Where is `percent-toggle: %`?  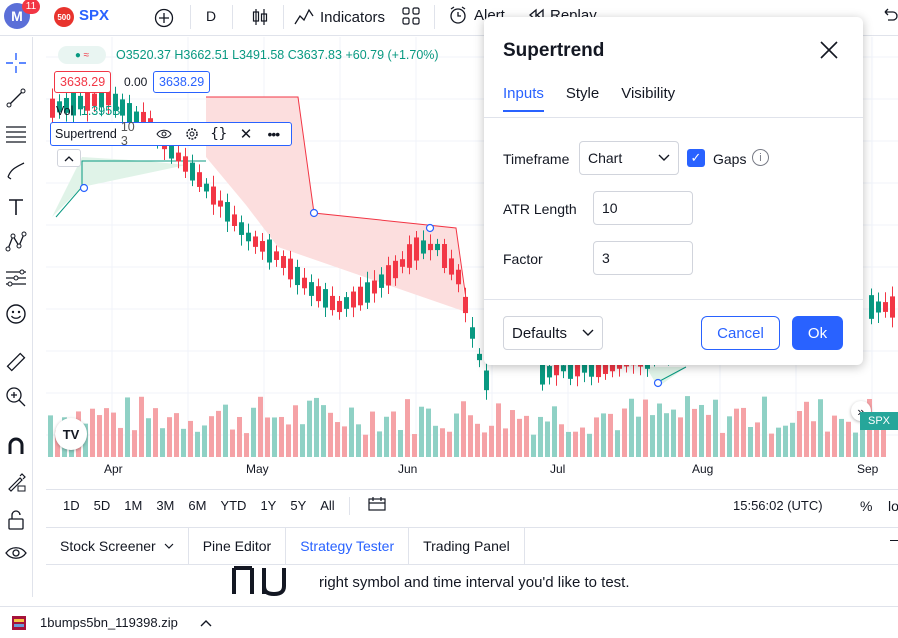 percent-toggle: % is located at coordinates (866, 505).